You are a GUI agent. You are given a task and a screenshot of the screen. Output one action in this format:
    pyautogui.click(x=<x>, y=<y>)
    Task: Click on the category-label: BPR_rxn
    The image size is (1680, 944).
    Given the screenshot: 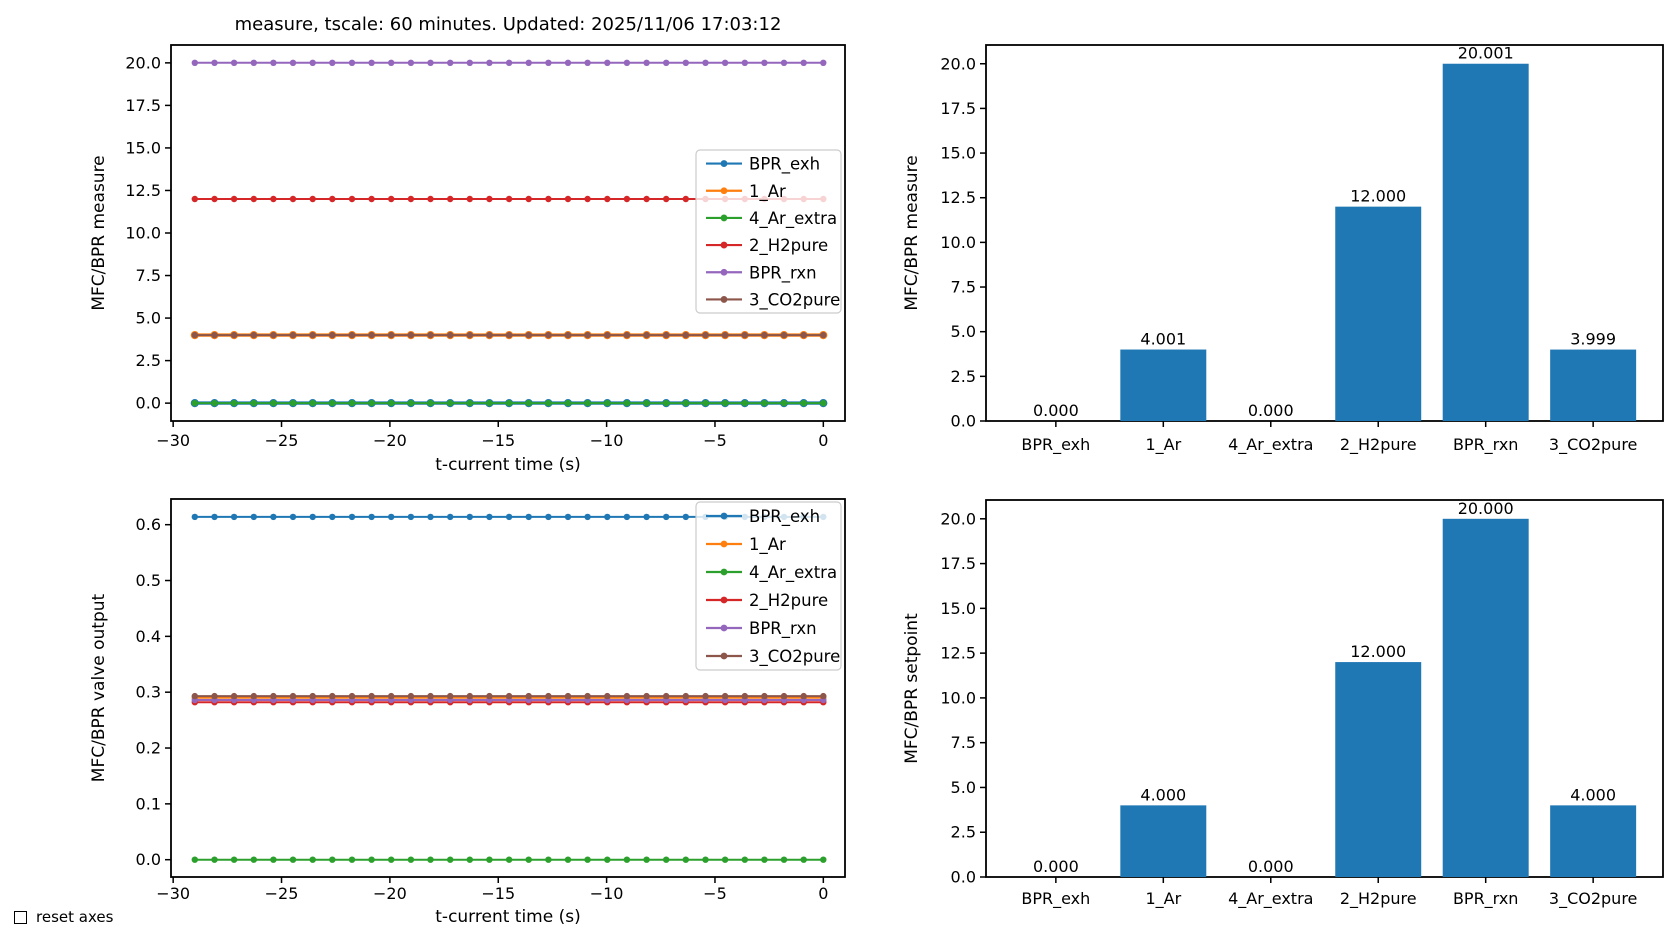 What is the action you would take?
    pyautogui.click(x=1486, y=899)
    